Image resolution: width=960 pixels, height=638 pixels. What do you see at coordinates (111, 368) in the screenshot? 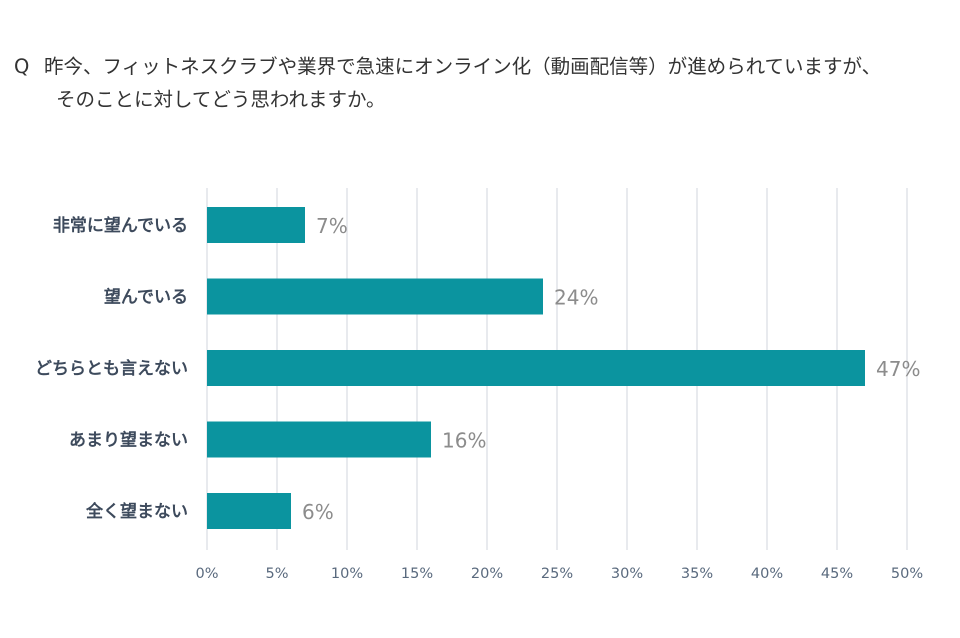
I see `category-label: どちらとも言えない` at bounding box center [111, 368].